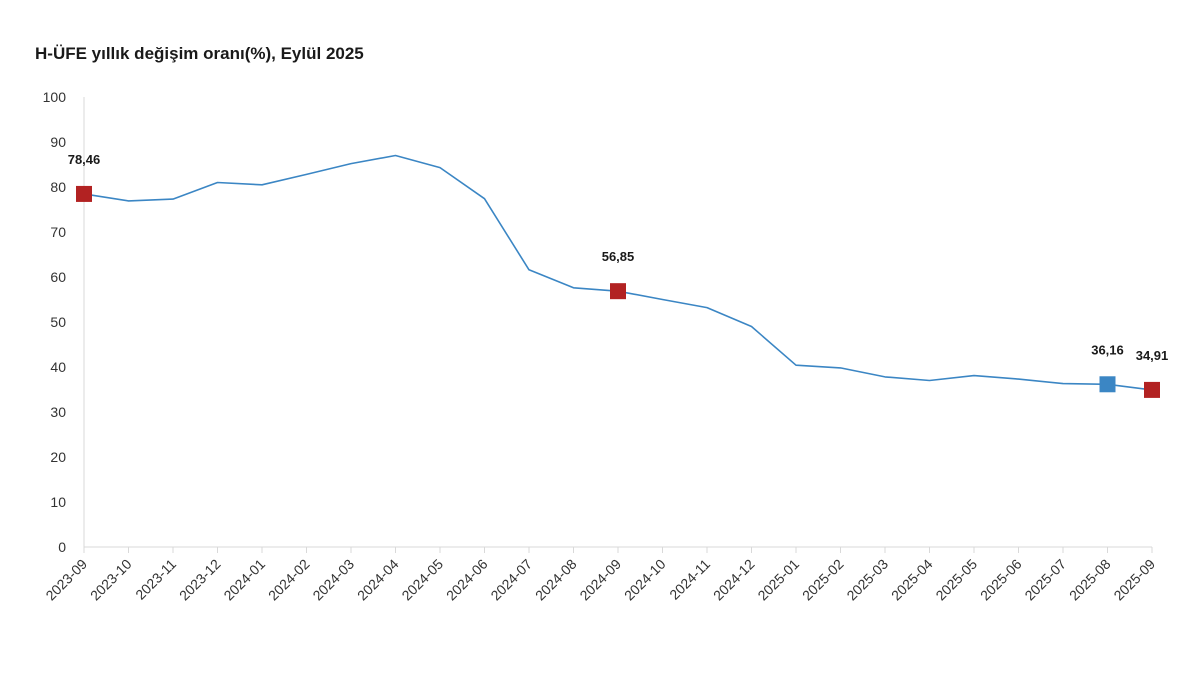 The image size is (1200, 675). Describe the element at coordinates (1134, 580) in the screenshot. I see `x-tick-label: 2025-09` at that location.